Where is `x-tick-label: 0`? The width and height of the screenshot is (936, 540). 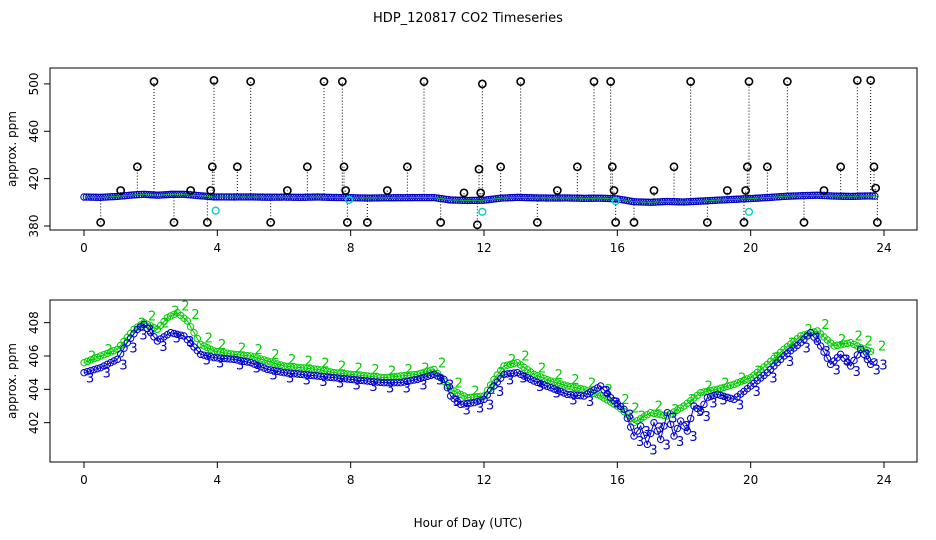 x-tick-label: 0 is located at coordinates (84, 480).